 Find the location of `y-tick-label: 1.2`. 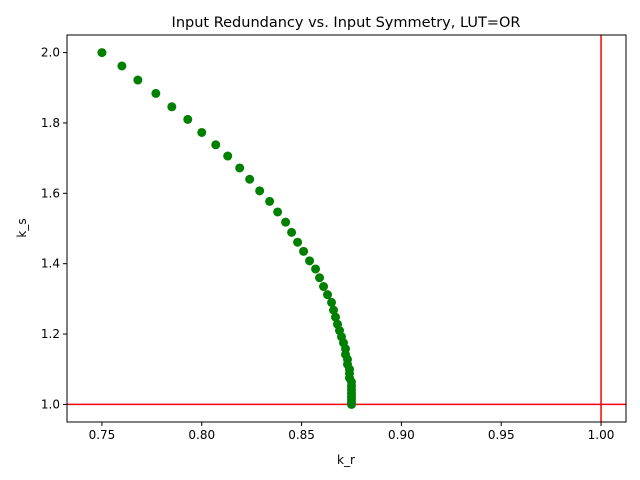

y-tick-label: 1.2 is located at coordinates (50, 334).